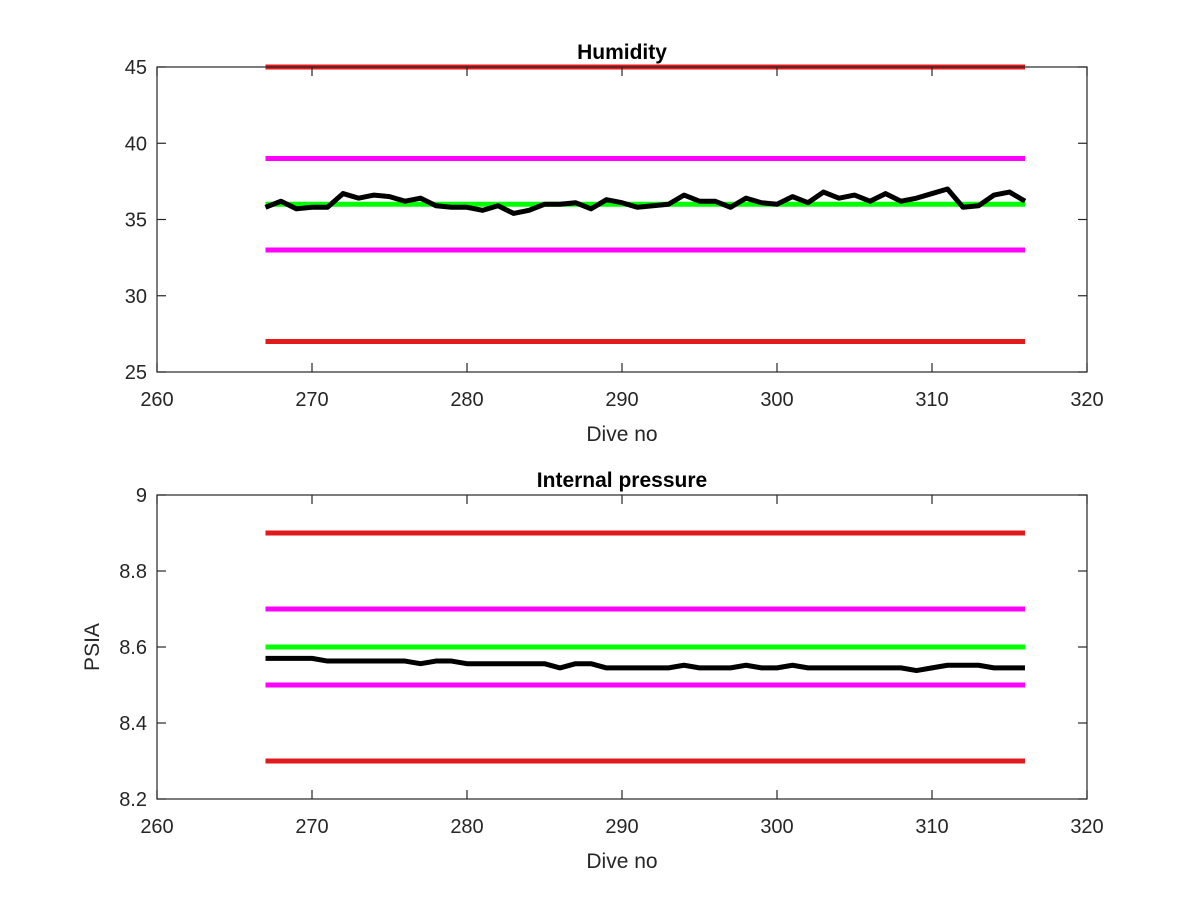  Describe the element at coordinates (136, 68) in the screenshot. I see `y-tick-label: 45` at that location.